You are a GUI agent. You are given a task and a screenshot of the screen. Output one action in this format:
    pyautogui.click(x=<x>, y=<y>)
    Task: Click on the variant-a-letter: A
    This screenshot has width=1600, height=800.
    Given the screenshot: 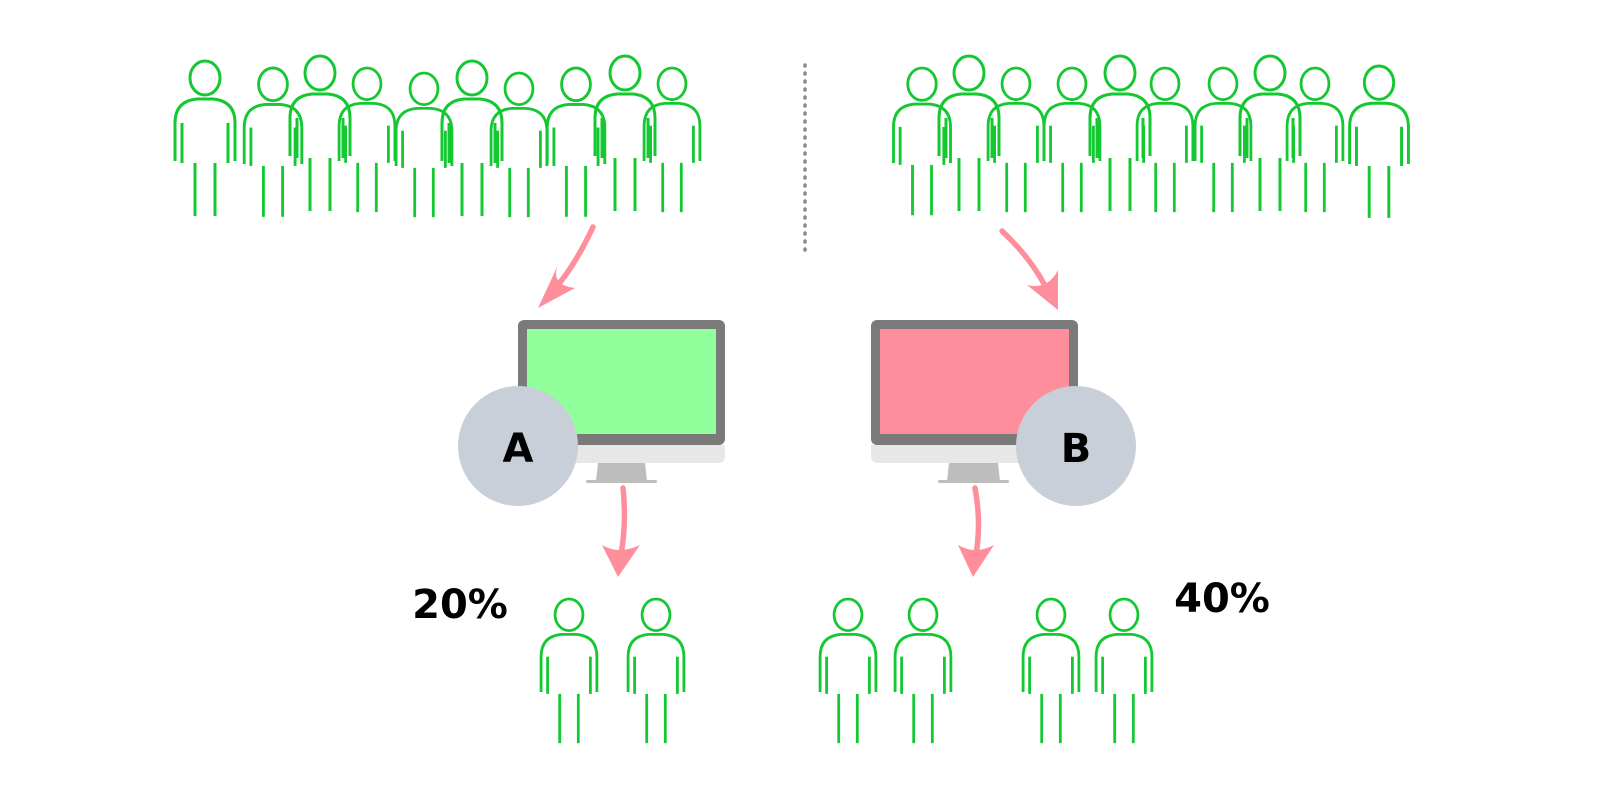 What is the action you would take?
    pyautogui.click(x=518, y=449)
    